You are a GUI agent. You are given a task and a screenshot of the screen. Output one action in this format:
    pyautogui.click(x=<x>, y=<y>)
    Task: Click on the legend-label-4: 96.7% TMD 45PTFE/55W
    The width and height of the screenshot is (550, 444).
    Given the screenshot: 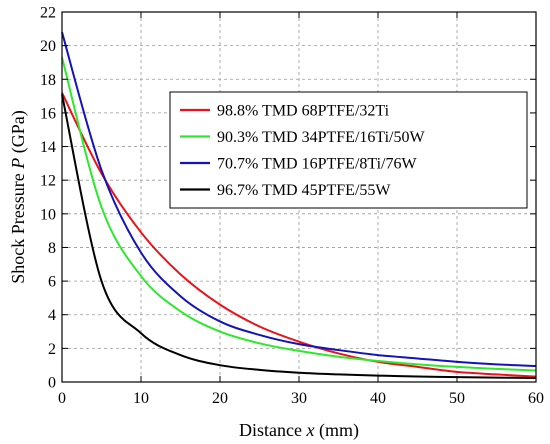 What is the action you would take?
    pyautogui.click(x=304, y=190)
    